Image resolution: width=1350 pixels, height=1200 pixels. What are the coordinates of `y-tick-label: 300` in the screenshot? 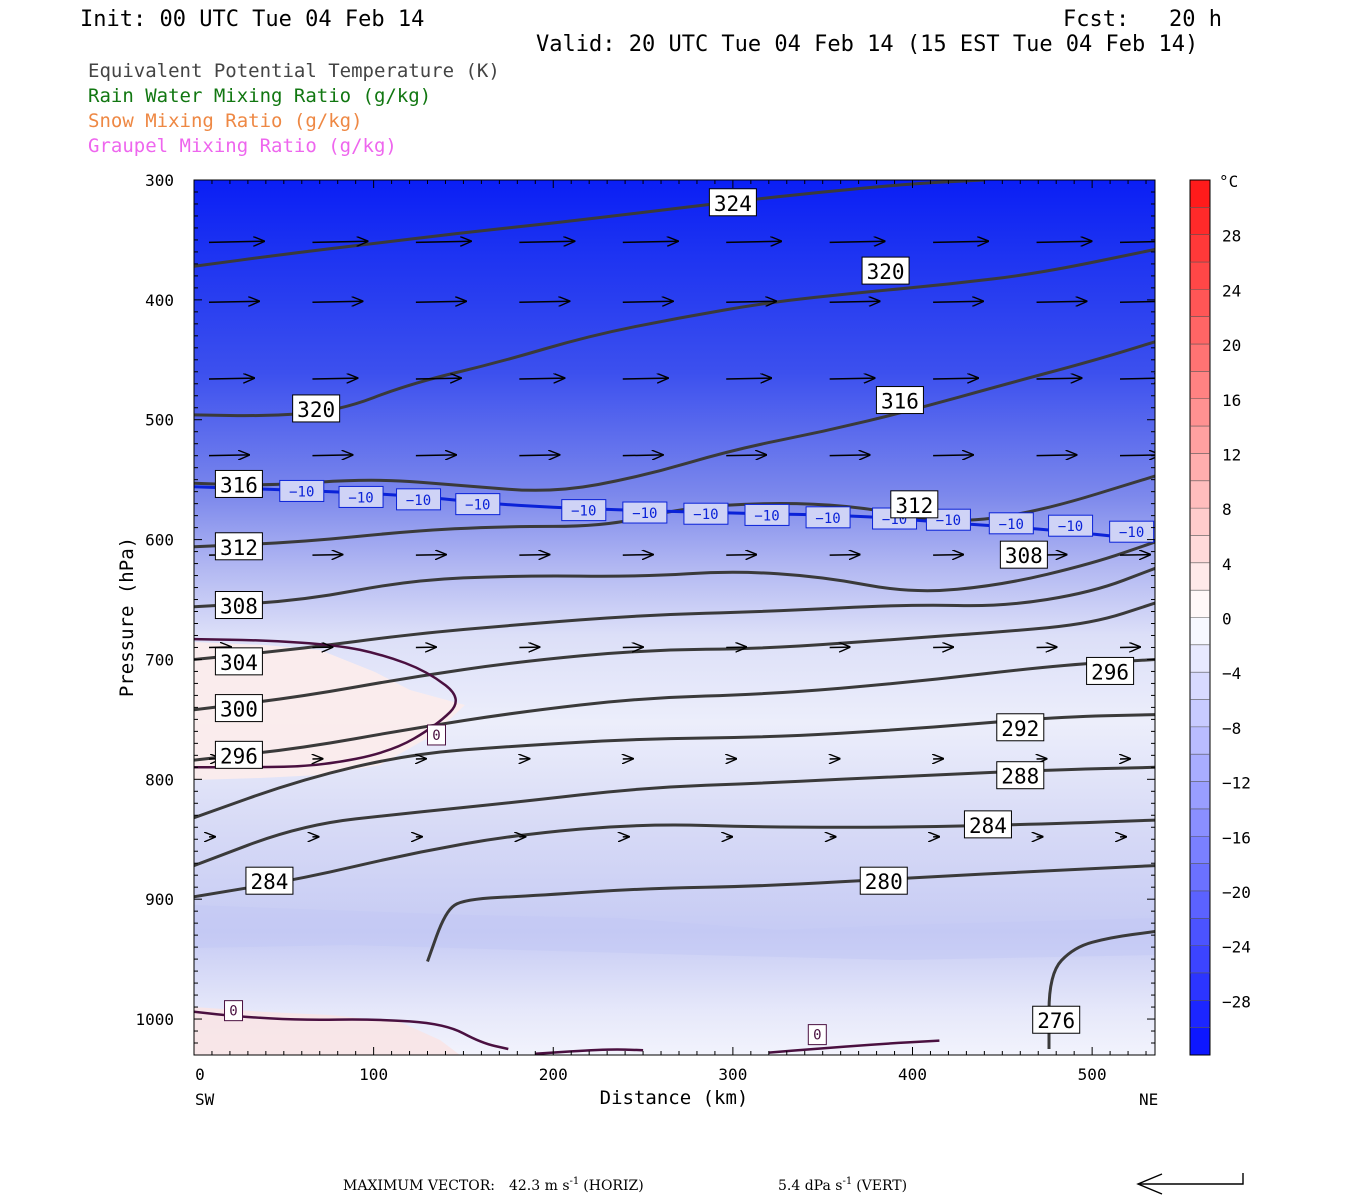 It's located at (159, 180).